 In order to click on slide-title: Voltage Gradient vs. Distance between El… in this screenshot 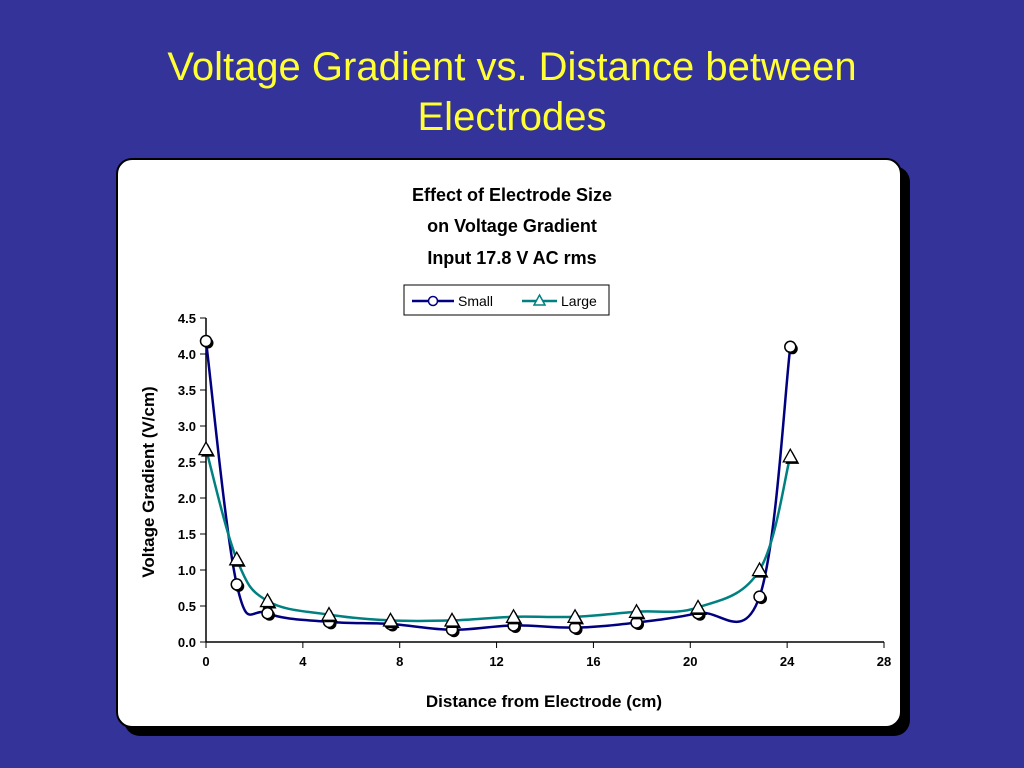, I will do `click(512, 92)`.